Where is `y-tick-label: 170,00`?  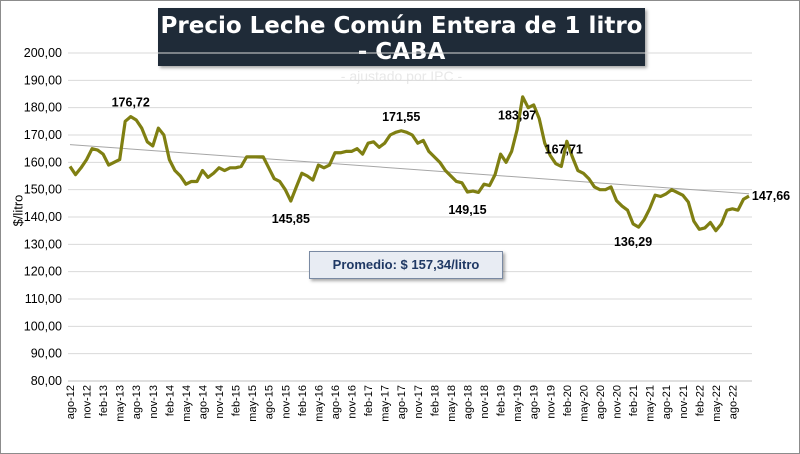
y-tick-label: 170,00 is located at coordinates (43, 135).